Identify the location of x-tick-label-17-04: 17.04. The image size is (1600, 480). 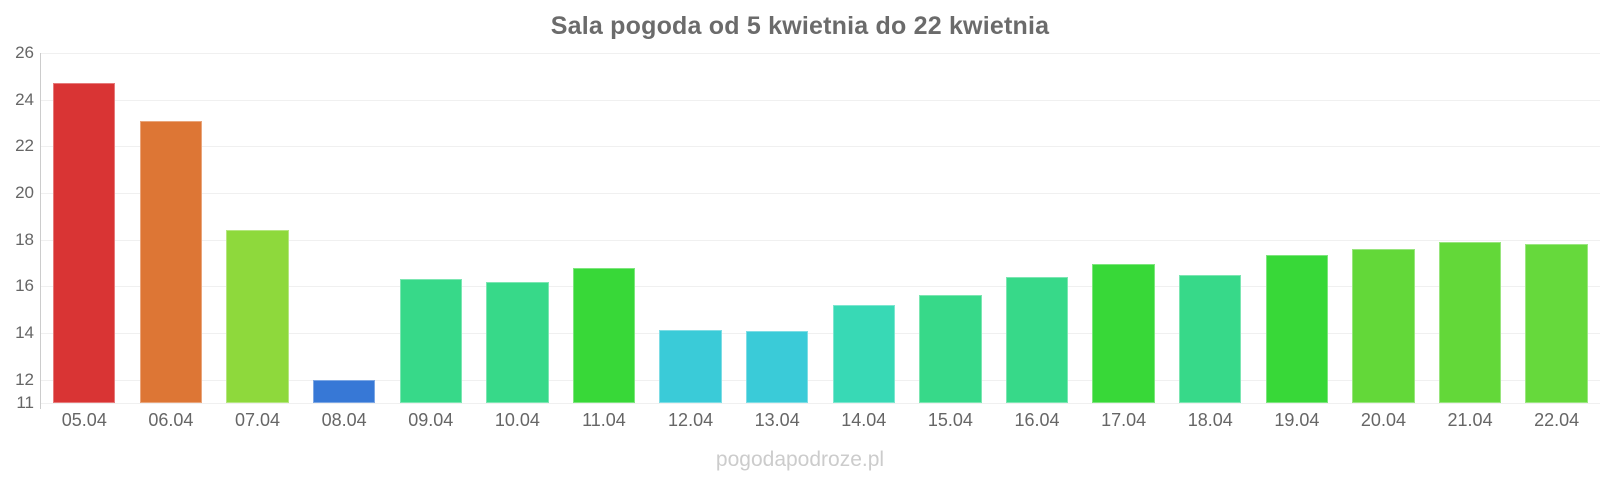
(1124, 420).